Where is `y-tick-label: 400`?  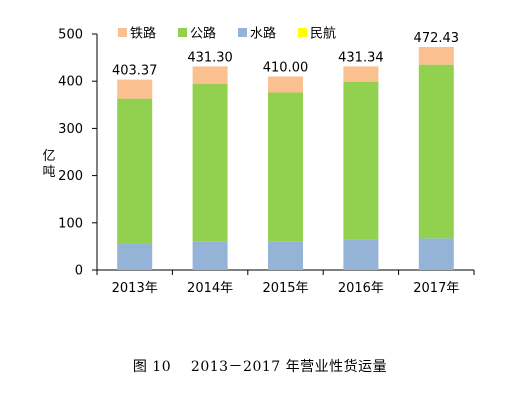 y-tick-label: 400 is located at coordinates (70, 82).